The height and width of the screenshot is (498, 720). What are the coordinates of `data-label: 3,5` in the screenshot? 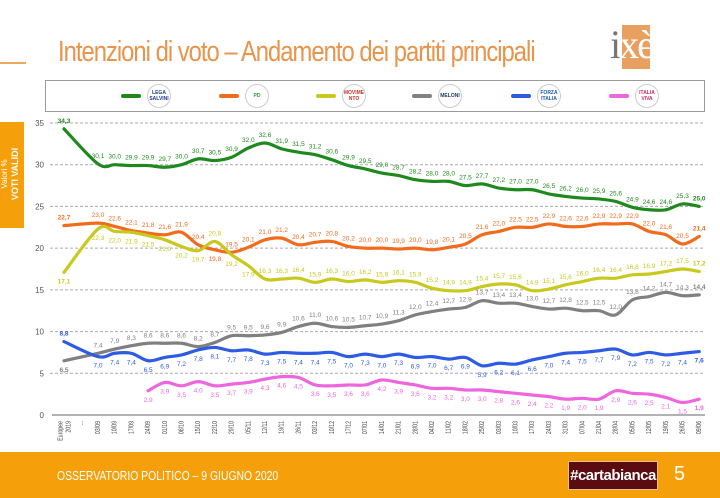 It's located at (331, 395).